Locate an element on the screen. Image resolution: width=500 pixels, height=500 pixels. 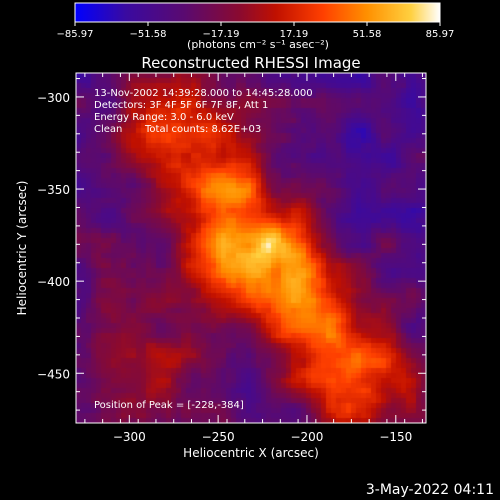
colorbar-ticks: −85.97 −51.58 −17.19 17.19 51.58 85.97 is located at coordinates (255, 31).